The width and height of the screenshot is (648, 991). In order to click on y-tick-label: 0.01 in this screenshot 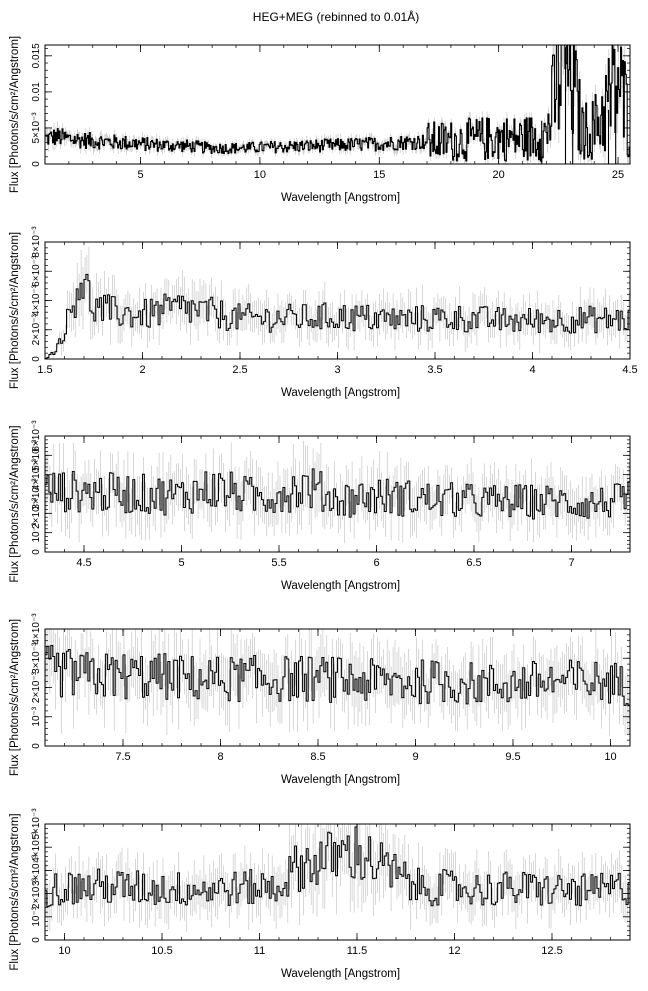, I will do `click(36, 92)`.